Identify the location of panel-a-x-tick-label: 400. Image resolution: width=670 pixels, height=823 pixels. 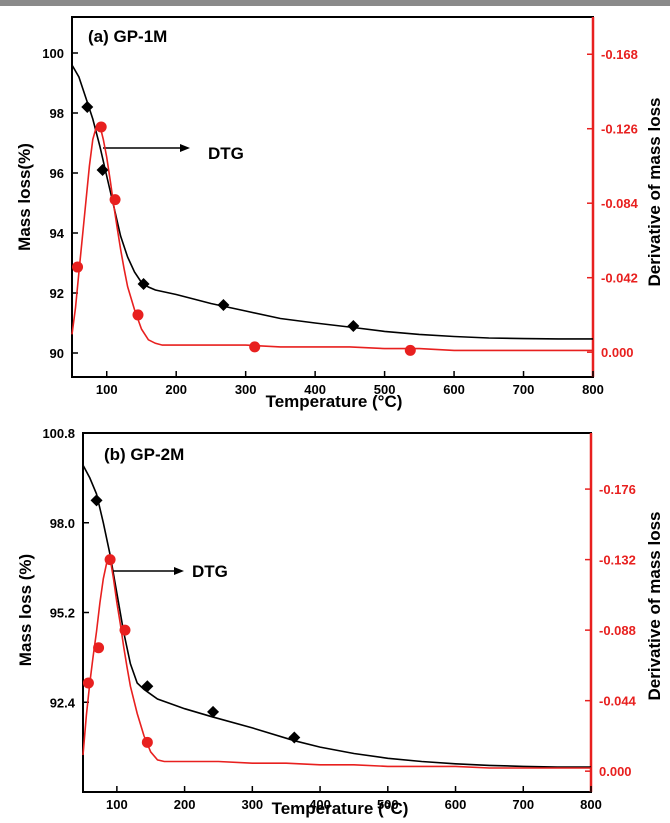
(315, 389).